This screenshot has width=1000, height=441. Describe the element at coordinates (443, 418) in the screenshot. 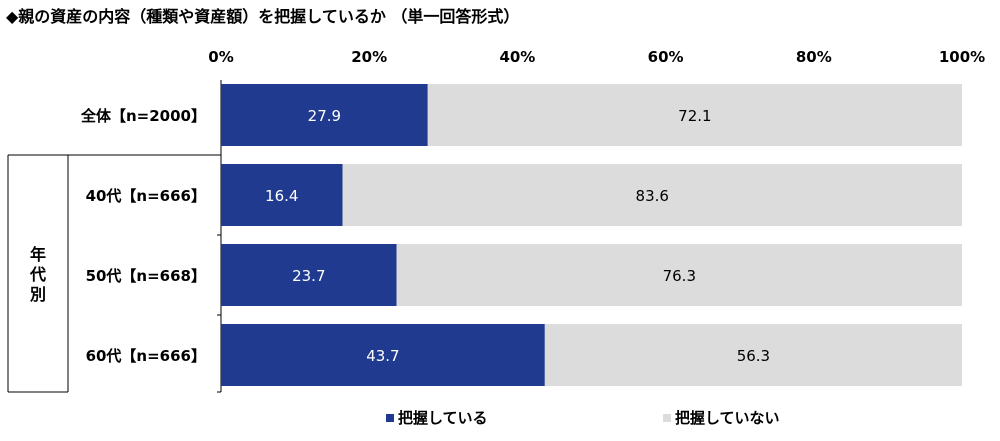

I see `legend-label: 把握している` at that location.